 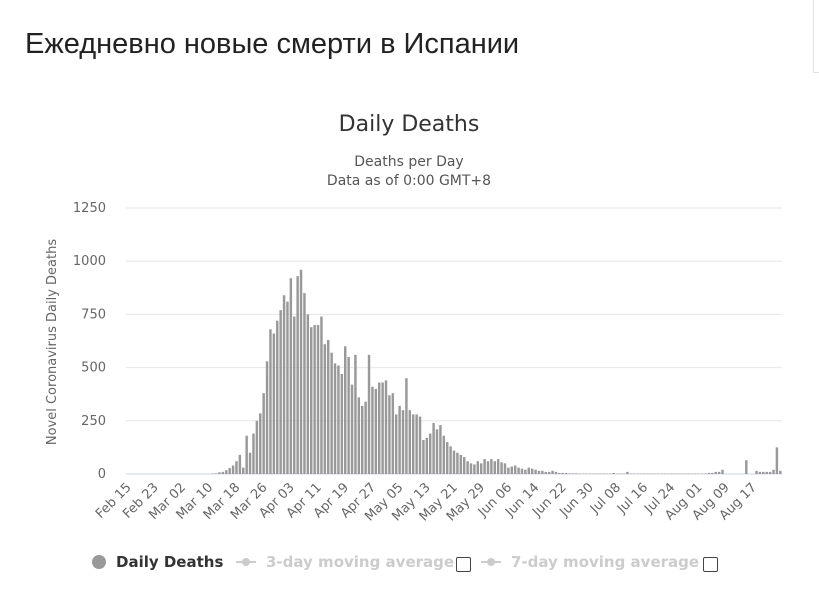 What do you see at coordinates (345, 562) in the screenshot?
I see `legend-item-3-day-average: 3-day moving average` at bounding box center [345, 562].